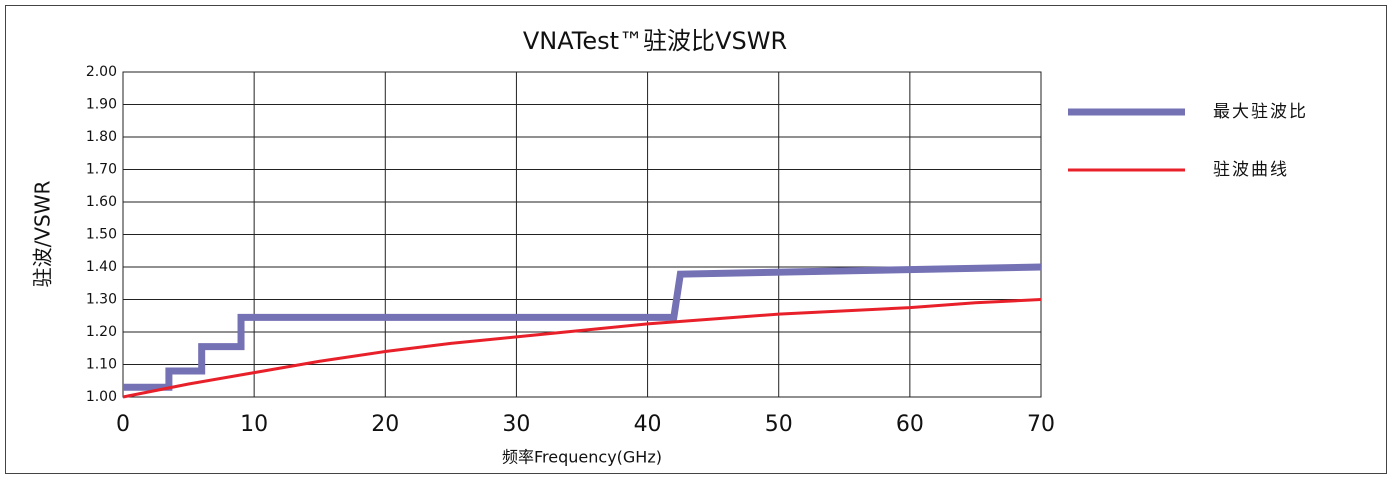 The height and width of the screenshot is (483, 1392). What do you see at coordinates (582, 348) in the screenshot?
I see `series-line` at bounding box center [582, 348].